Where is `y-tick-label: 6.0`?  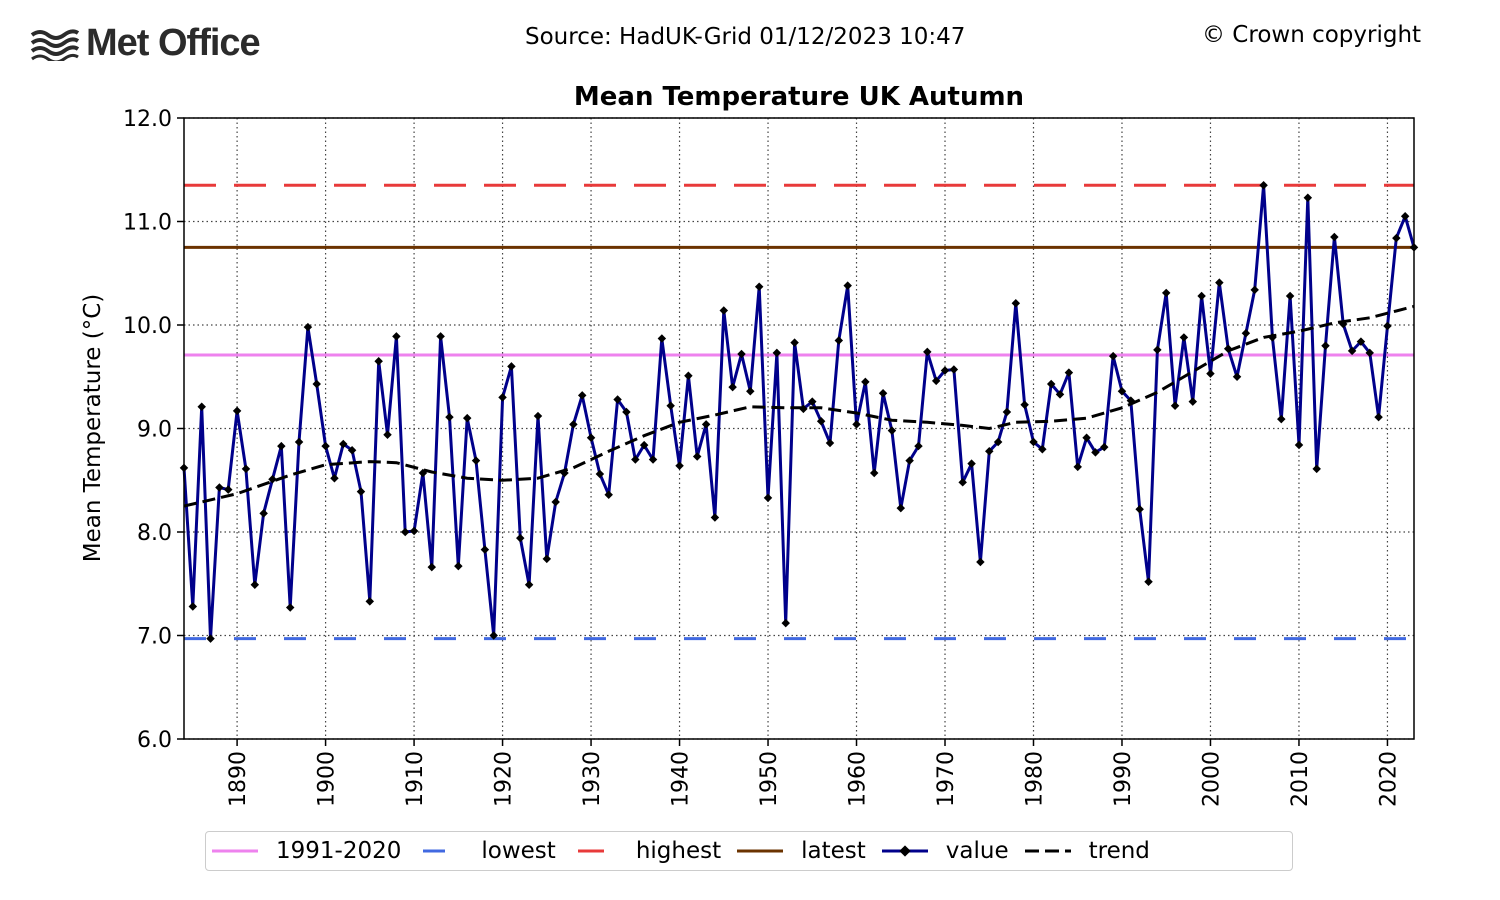
y-tick-label: 6.0 is located at coordinates (154, 740).